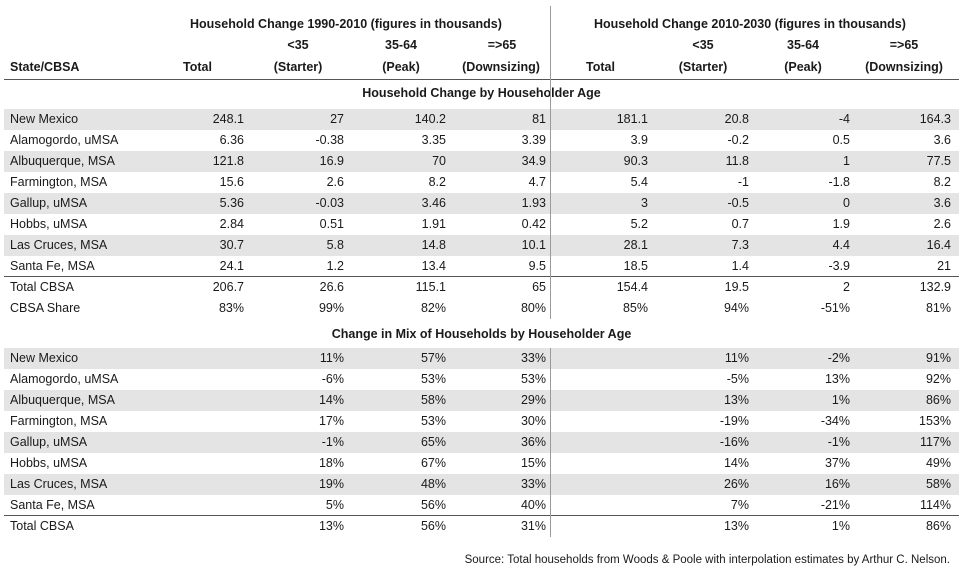  What do you see at coordinates (533, 505) in the screenshot?
I see `table-cell: 40%` at bounding box center [533, 505].